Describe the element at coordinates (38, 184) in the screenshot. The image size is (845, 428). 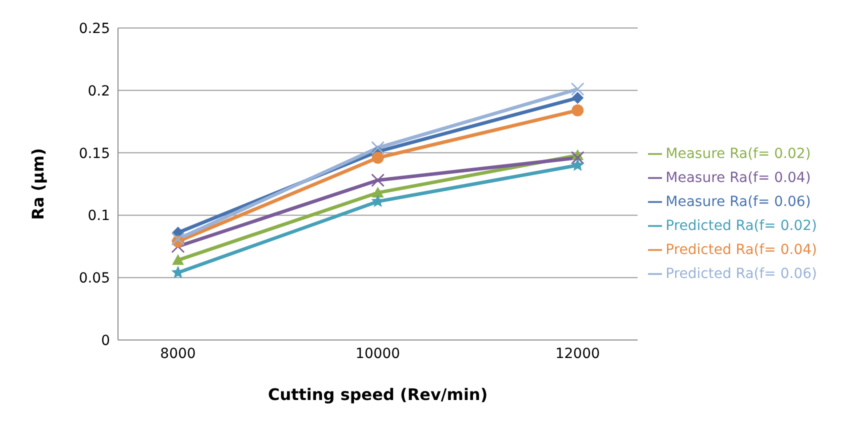
I see `y-axis-title: Ra (µm)` at that location.